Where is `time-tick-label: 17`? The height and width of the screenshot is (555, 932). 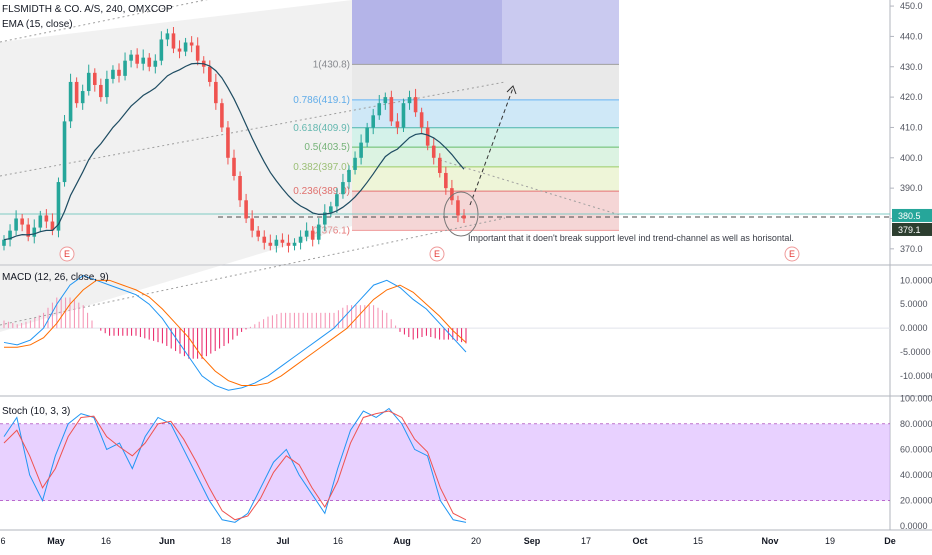 time-tick-label: 17 is located at coordinates (586, 541).